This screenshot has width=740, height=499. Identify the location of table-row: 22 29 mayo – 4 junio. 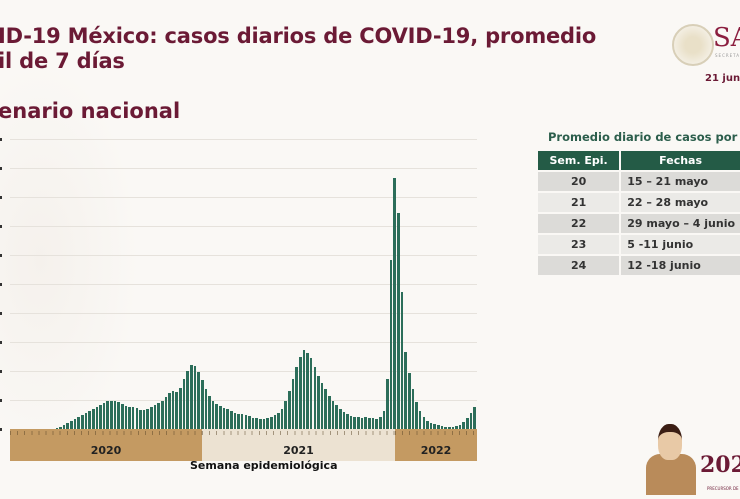
(639, 223).